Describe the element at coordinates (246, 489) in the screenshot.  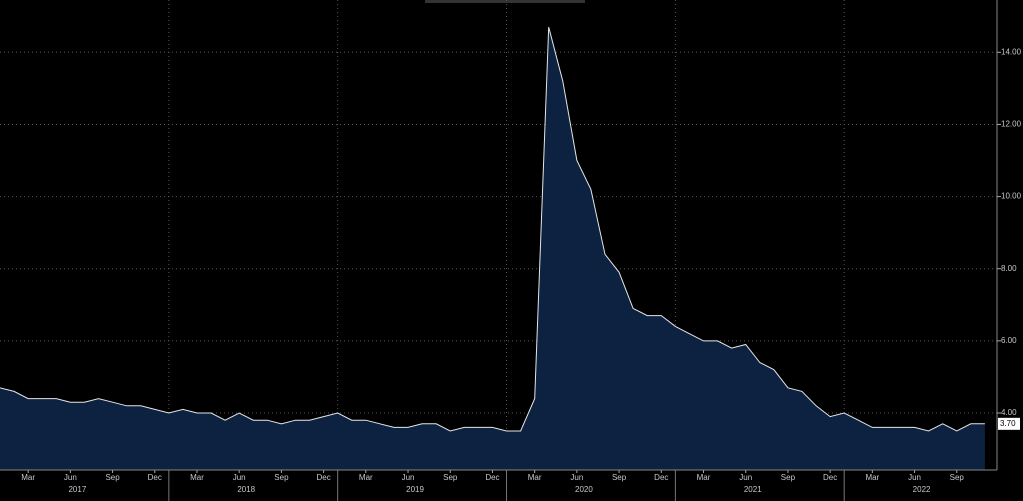
I see `year-label: 2018` at that location.